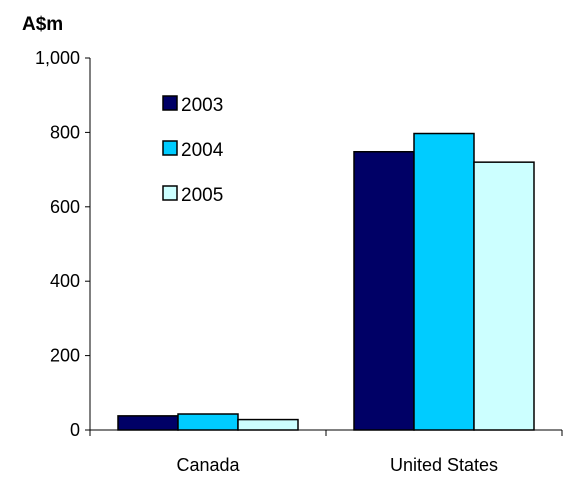 The width and height of the screenshot is (564, 477). What do you see at coordinates (148, 423) in the screenshot?
I see `bar-2003-canada` at bounding box center [148, 423].